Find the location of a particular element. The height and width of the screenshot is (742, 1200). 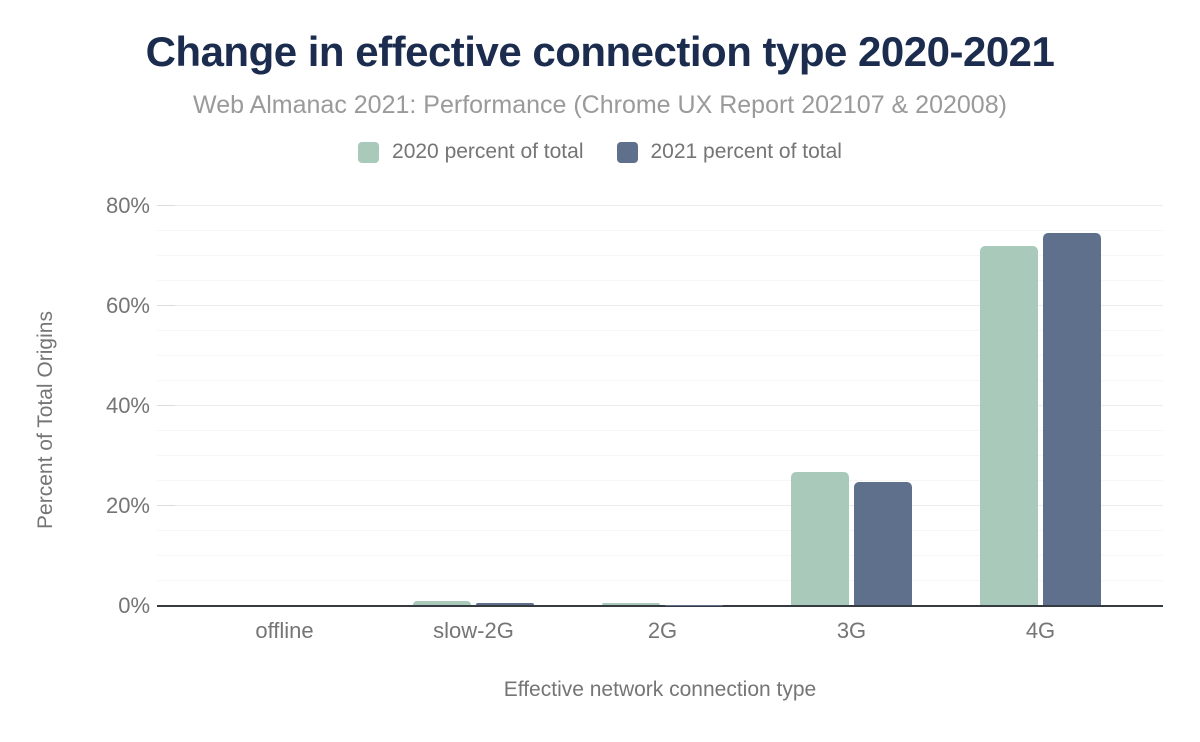

x-tick-label-3G: 3G is located at coordinates (851, 630).